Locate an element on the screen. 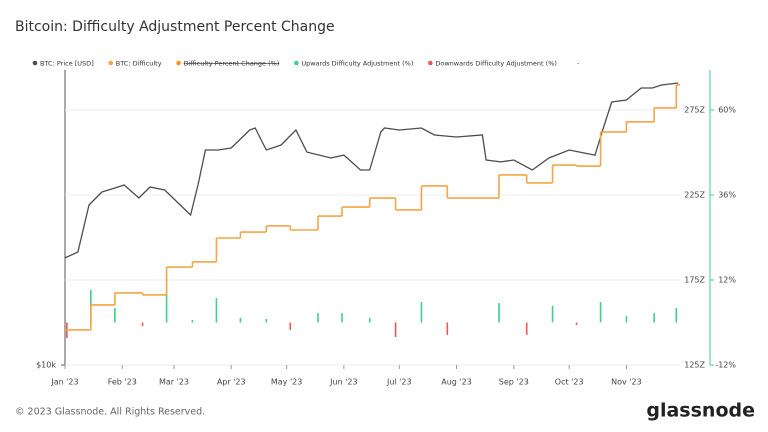 This screenshot has height=432, width=768. x-tick-label: Feb '23 is located at coordinates (122, 382).